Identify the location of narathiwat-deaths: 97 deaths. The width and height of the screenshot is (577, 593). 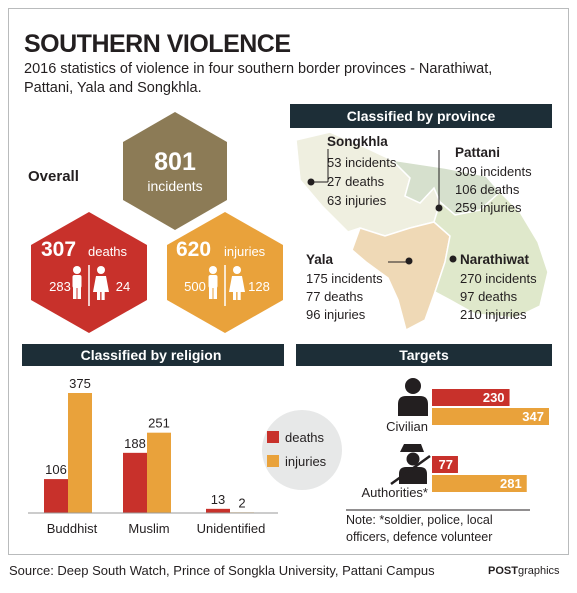
(489, 296).